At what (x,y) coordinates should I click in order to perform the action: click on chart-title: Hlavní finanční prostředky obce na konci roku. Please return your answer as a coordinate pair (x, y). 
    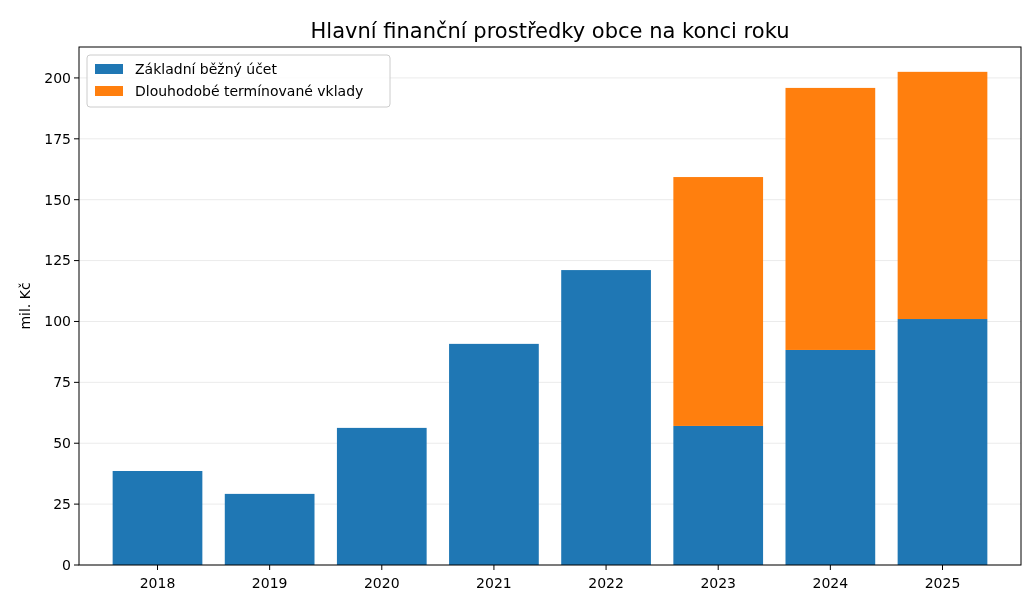
    Looking at the image, I should click on (550, 31).